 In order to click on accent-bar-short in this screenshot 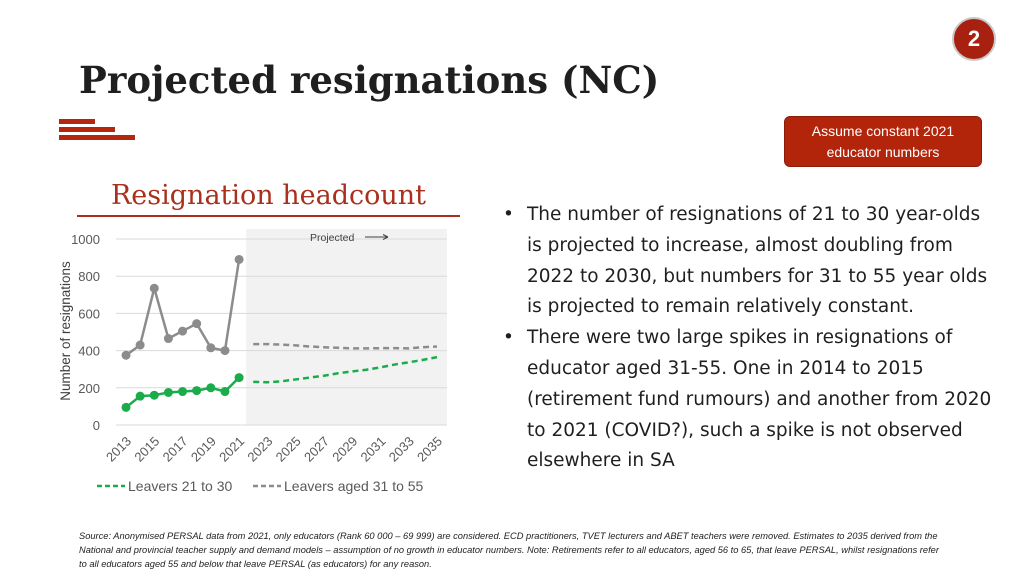, I will do `click(77, 121)`.